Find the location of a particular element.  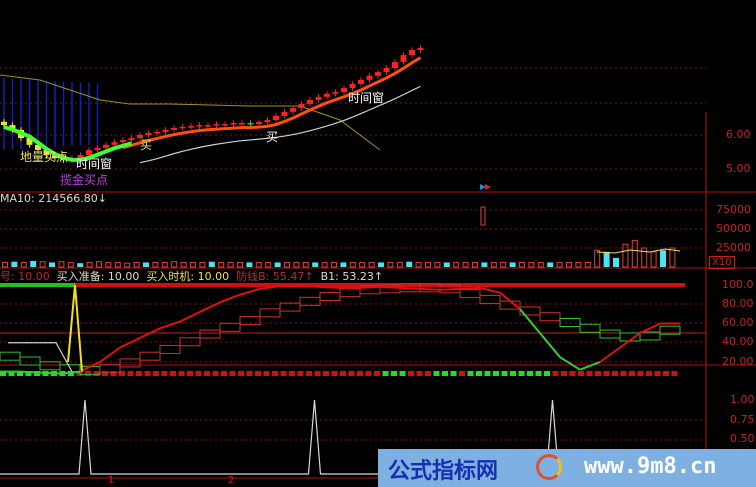

x-tick: 2 is located at coordinates (231, 480).